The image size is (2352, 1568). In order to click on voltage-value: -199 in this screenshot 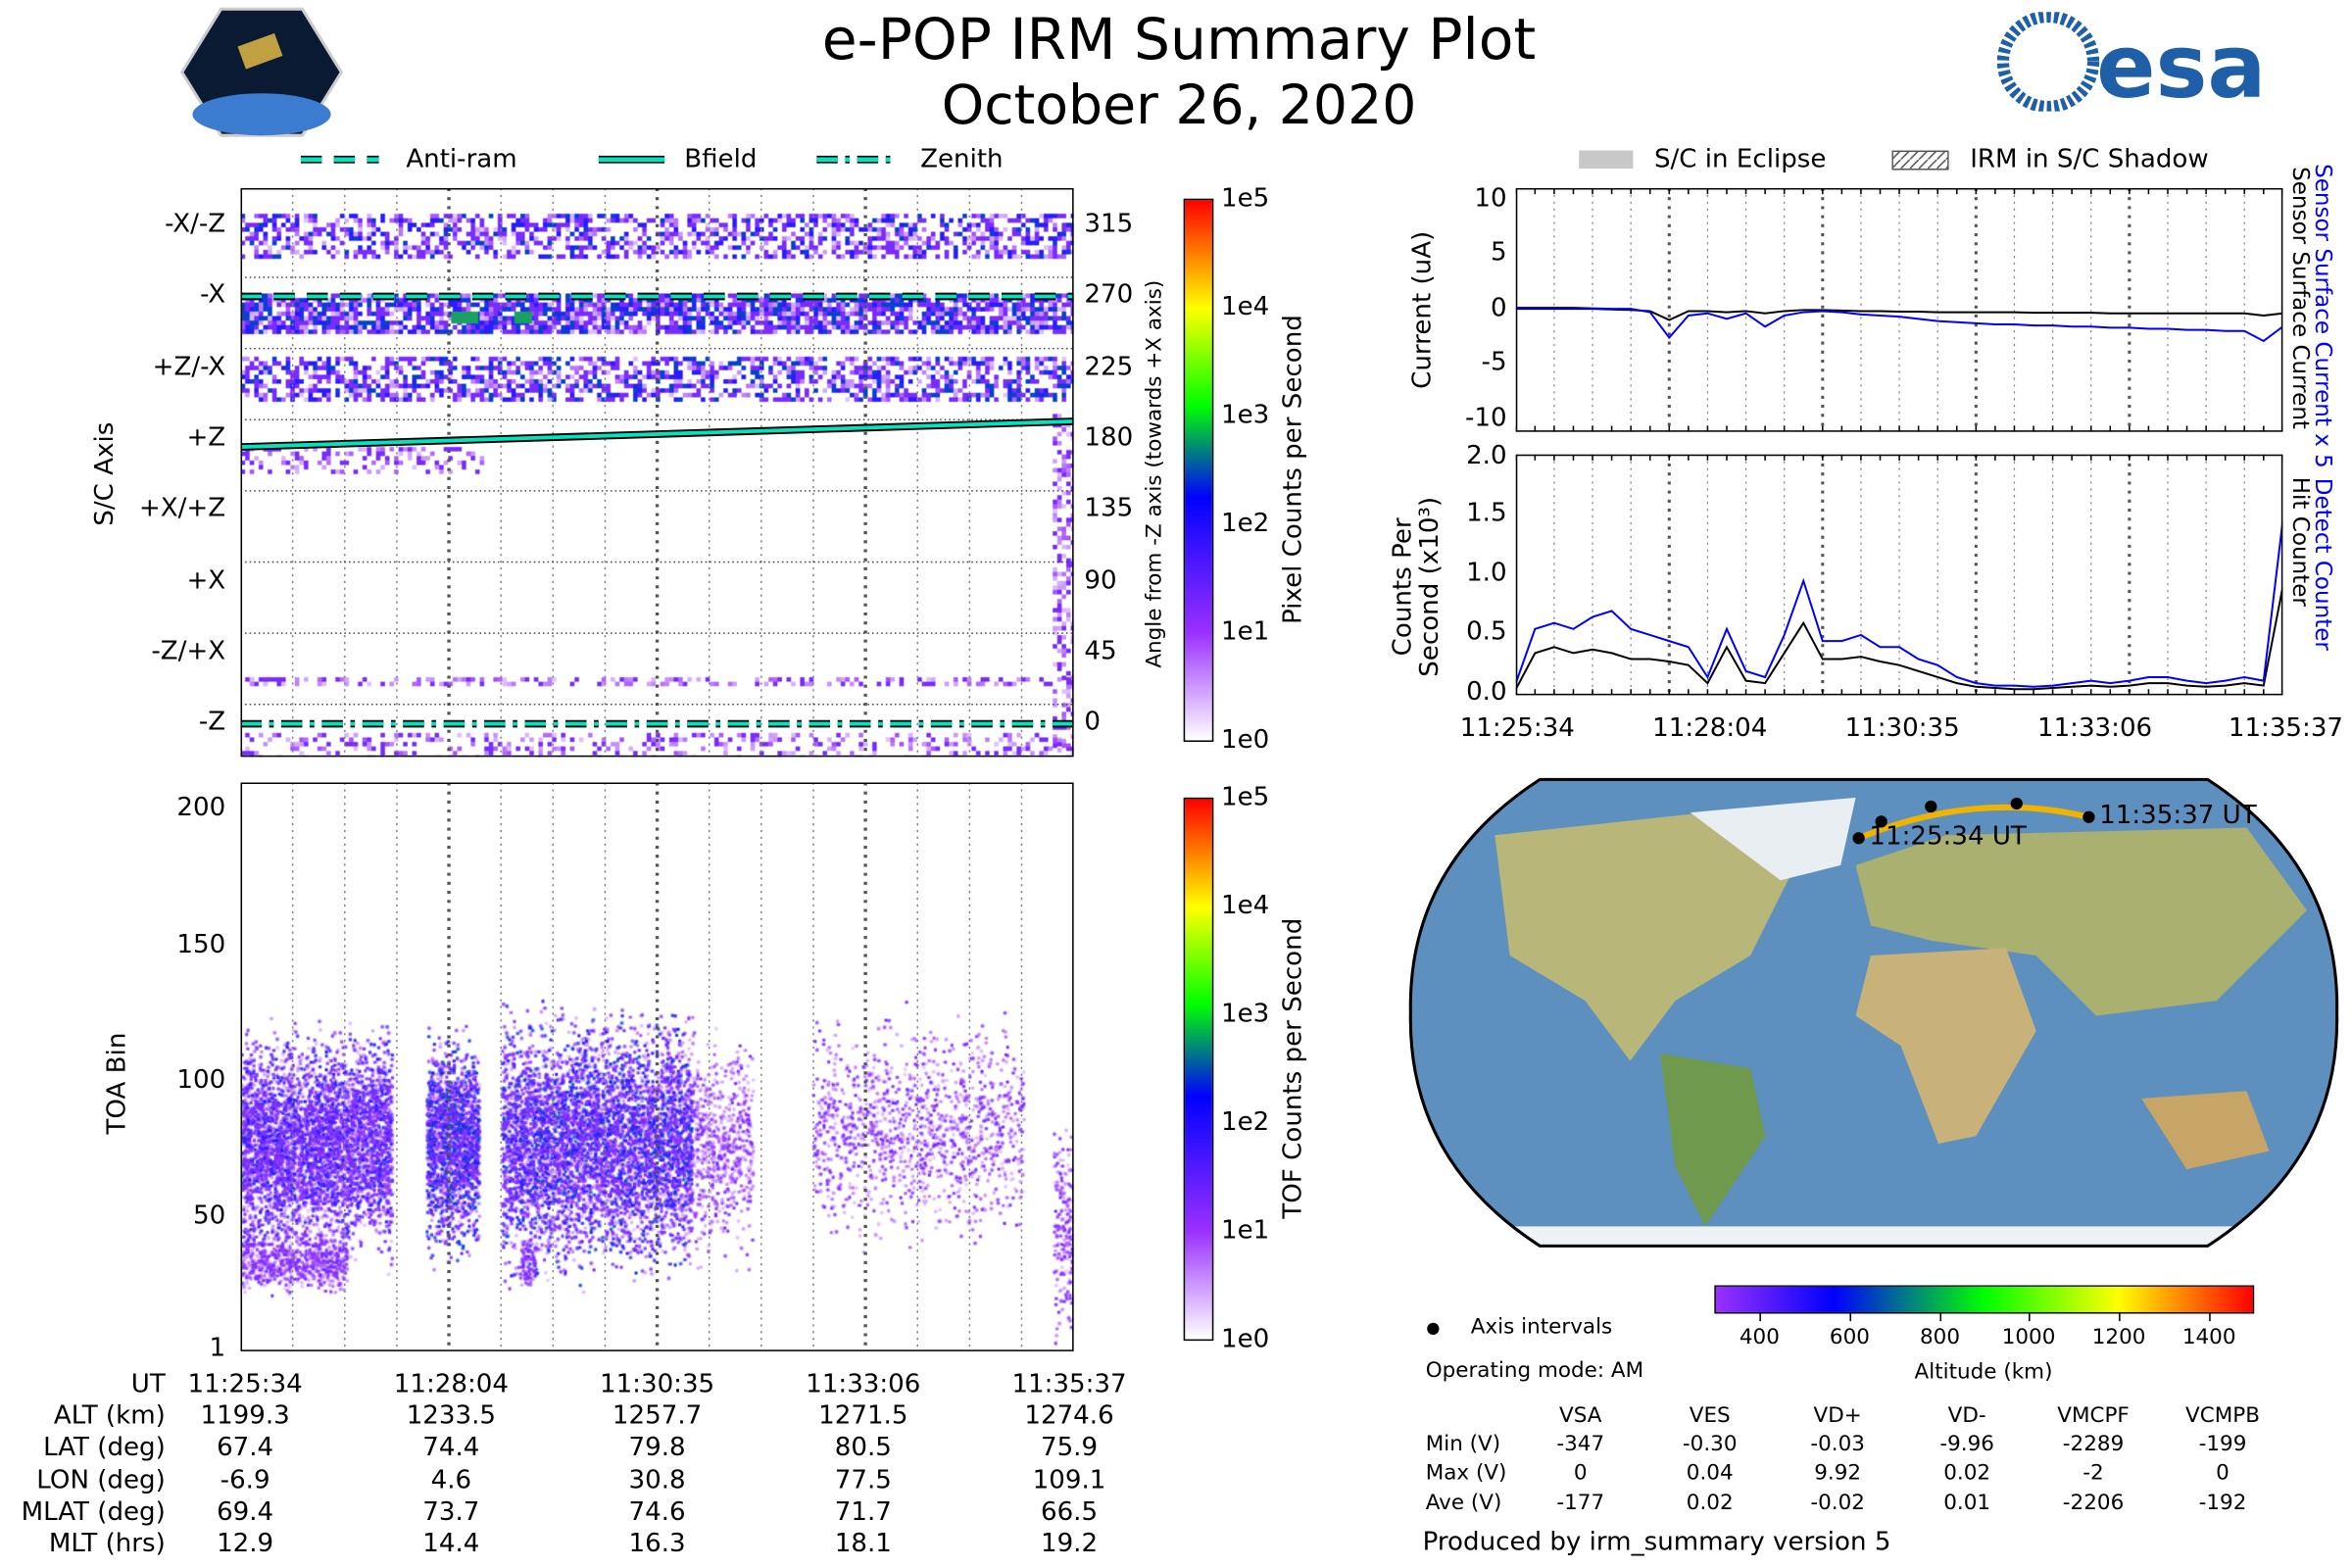, I will do `click(2222, 1444)`.